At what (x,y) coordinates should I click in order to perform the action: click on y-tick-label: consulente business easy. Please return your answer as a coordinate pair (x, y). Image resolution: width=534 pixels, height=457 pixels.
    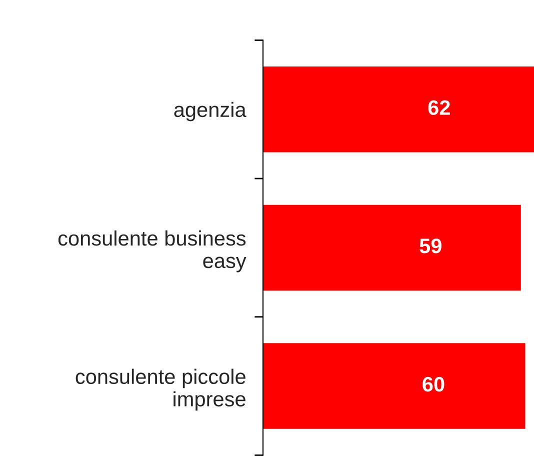
    Looking at the image, I should click on (152, 251).